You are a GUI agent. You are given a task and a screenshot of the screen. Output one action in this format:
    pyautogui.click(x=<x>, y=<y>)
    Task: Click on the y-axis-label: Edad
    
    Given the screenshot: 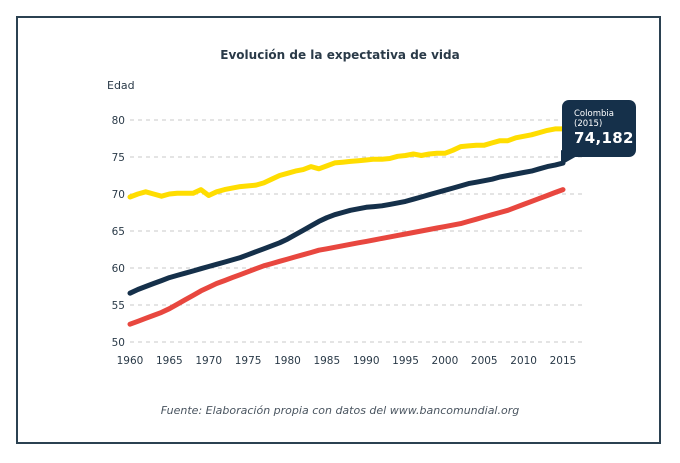 What is the action you would take?
    pyautogui.click(x=121, y=85)
    